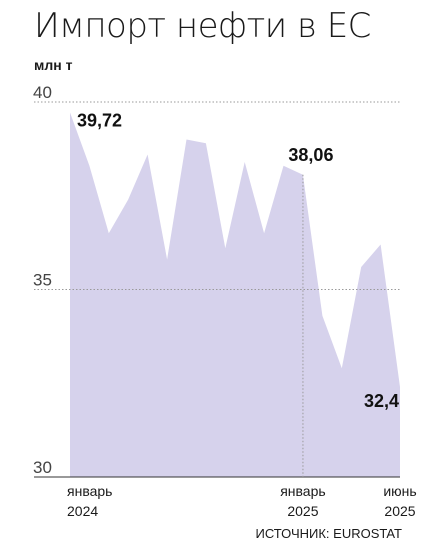 Image resolution: width=424 pixels, height=555 pixels. What do you see at coordinates (310, 155) in the screenshot?
I see `data-label: 38,06` at bounding box center [310, 155].